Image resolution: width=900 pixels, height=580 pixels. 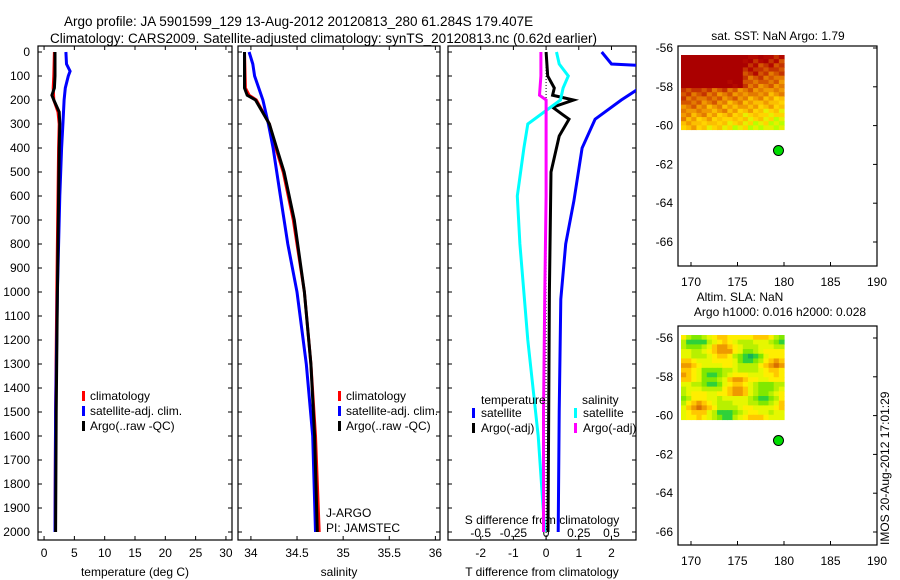 What do you see at coordinates (830, 282) in the screenshot?
I see `x-tick-label: 185` at bounding box center [830, 282].